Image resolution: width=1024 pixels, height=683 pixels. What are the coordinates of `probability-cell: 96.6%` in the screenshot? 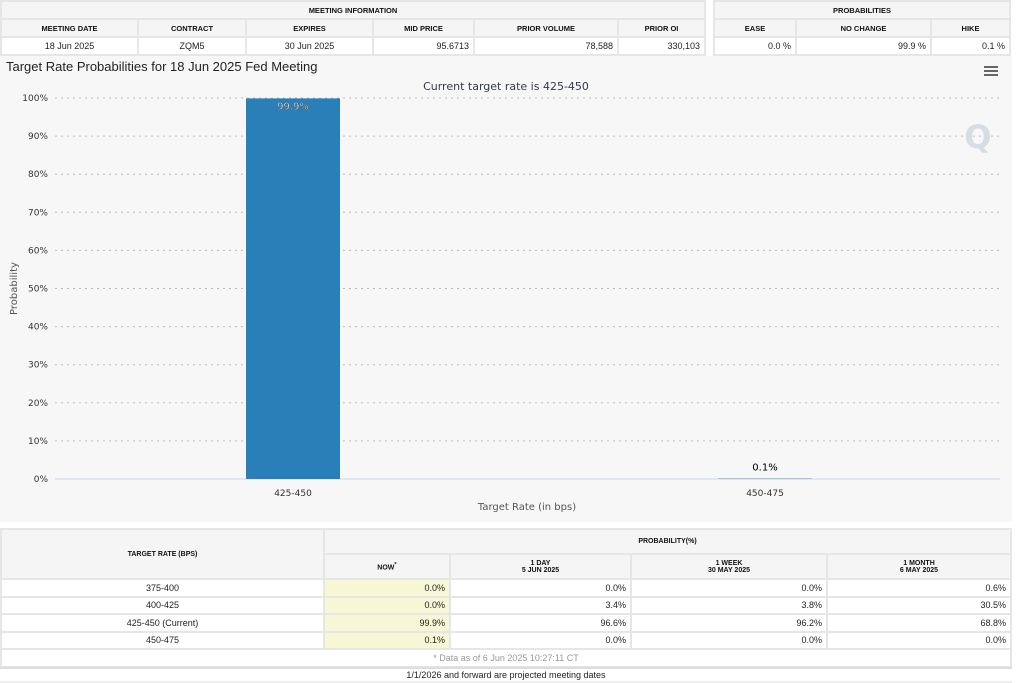 It's located at (540, 623).